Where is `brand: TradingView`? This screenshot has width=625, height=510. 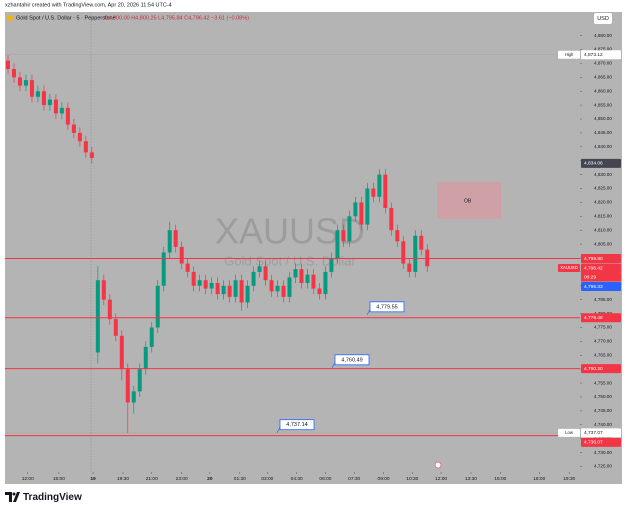
brand: TradingView is located at coordinates (52, 497).